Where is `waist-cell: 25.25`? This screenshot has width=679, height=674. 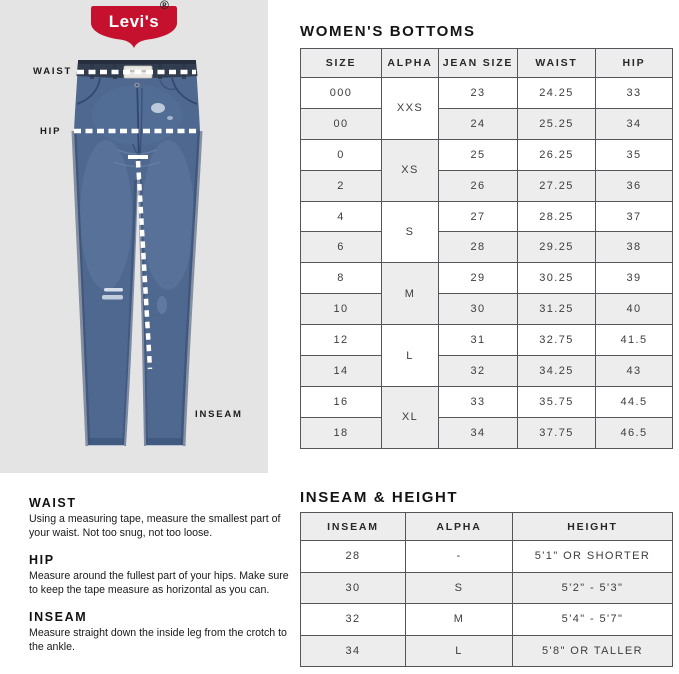 waist-cell: 25.25 is located at coordinates (556, 123).